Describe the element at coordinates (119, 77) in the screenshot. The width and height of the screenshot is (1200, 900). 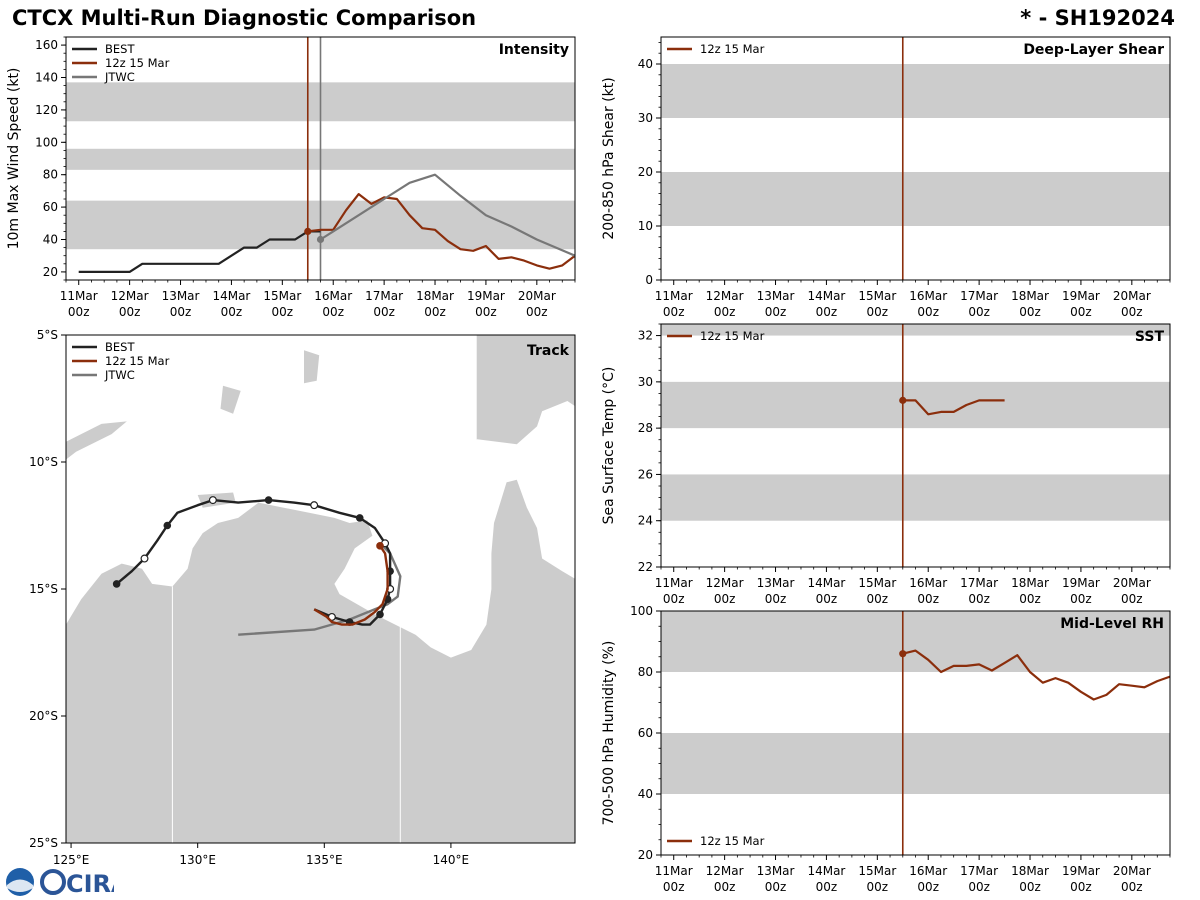
I see `intensity-legend-label-jtwc: JTWC` at that location.